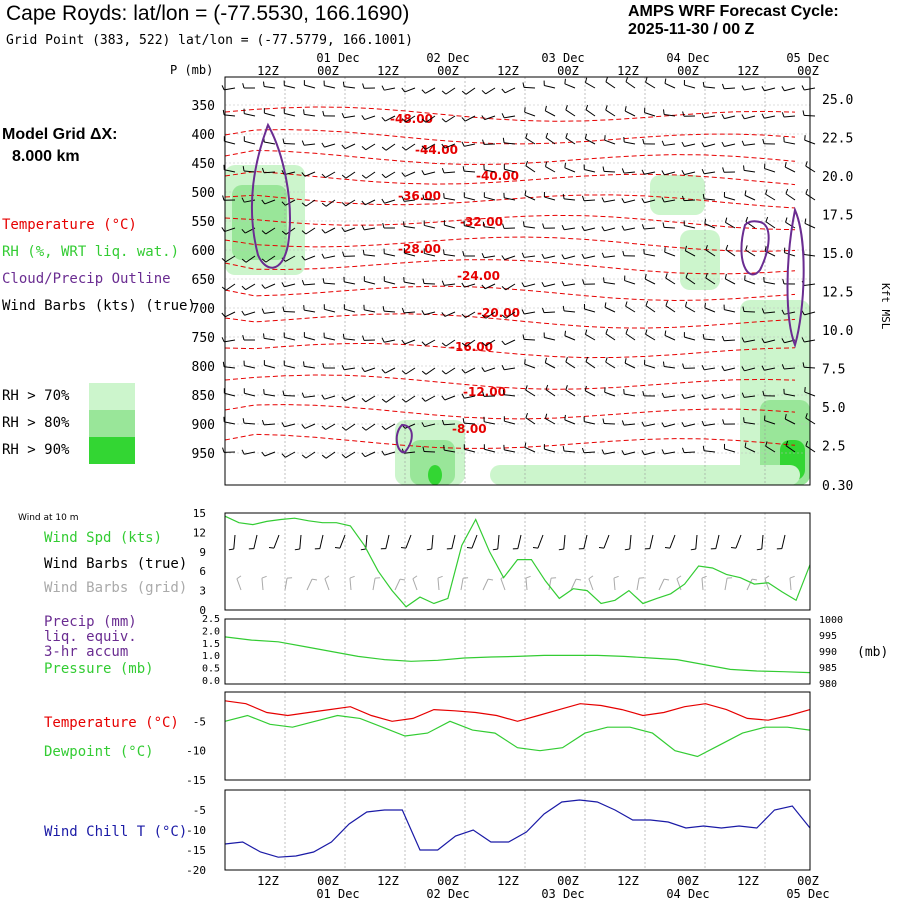 The width and height of the screenshot is (900, 900). What do you see at coordinates (115, 588) in the screenshot?
I see `legend-wind-barbs-grid: Wind Barbs (grid)` at bounding box center [115, 588].